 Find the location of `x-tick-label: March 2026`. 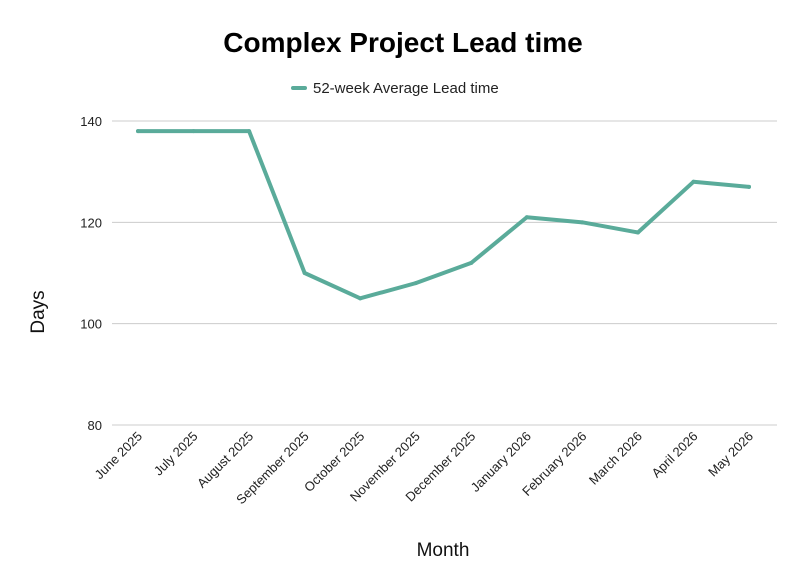

x-tick-label: March 2026 is located at coordinates (615, 458).